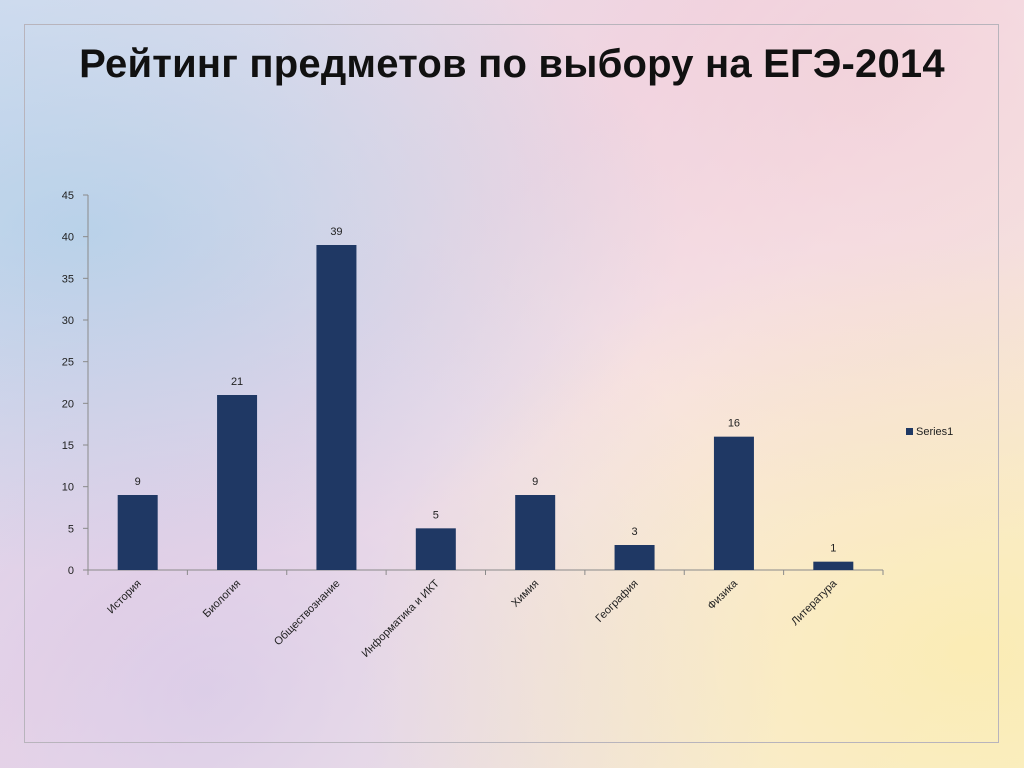 The image size is (1024, 768). What do you see at coordinates (71, 571) in the screenshot?
I see `y-tick-label: 0` at bounding box center [71, 571].